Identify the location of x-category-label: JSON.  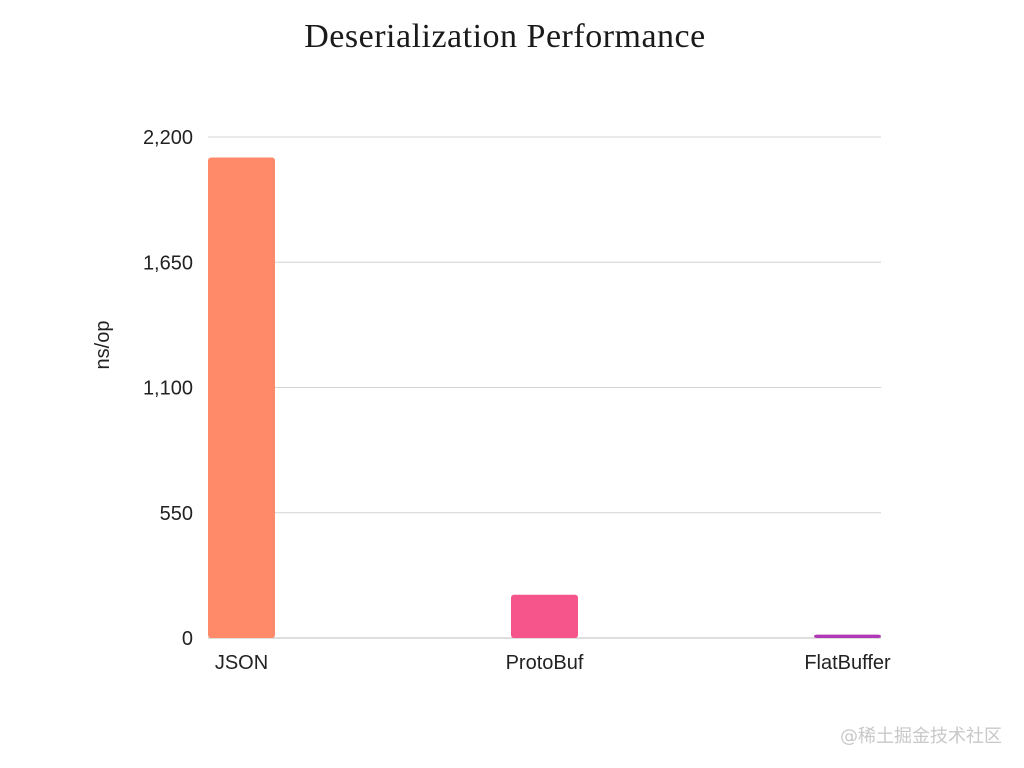
(241, 663).